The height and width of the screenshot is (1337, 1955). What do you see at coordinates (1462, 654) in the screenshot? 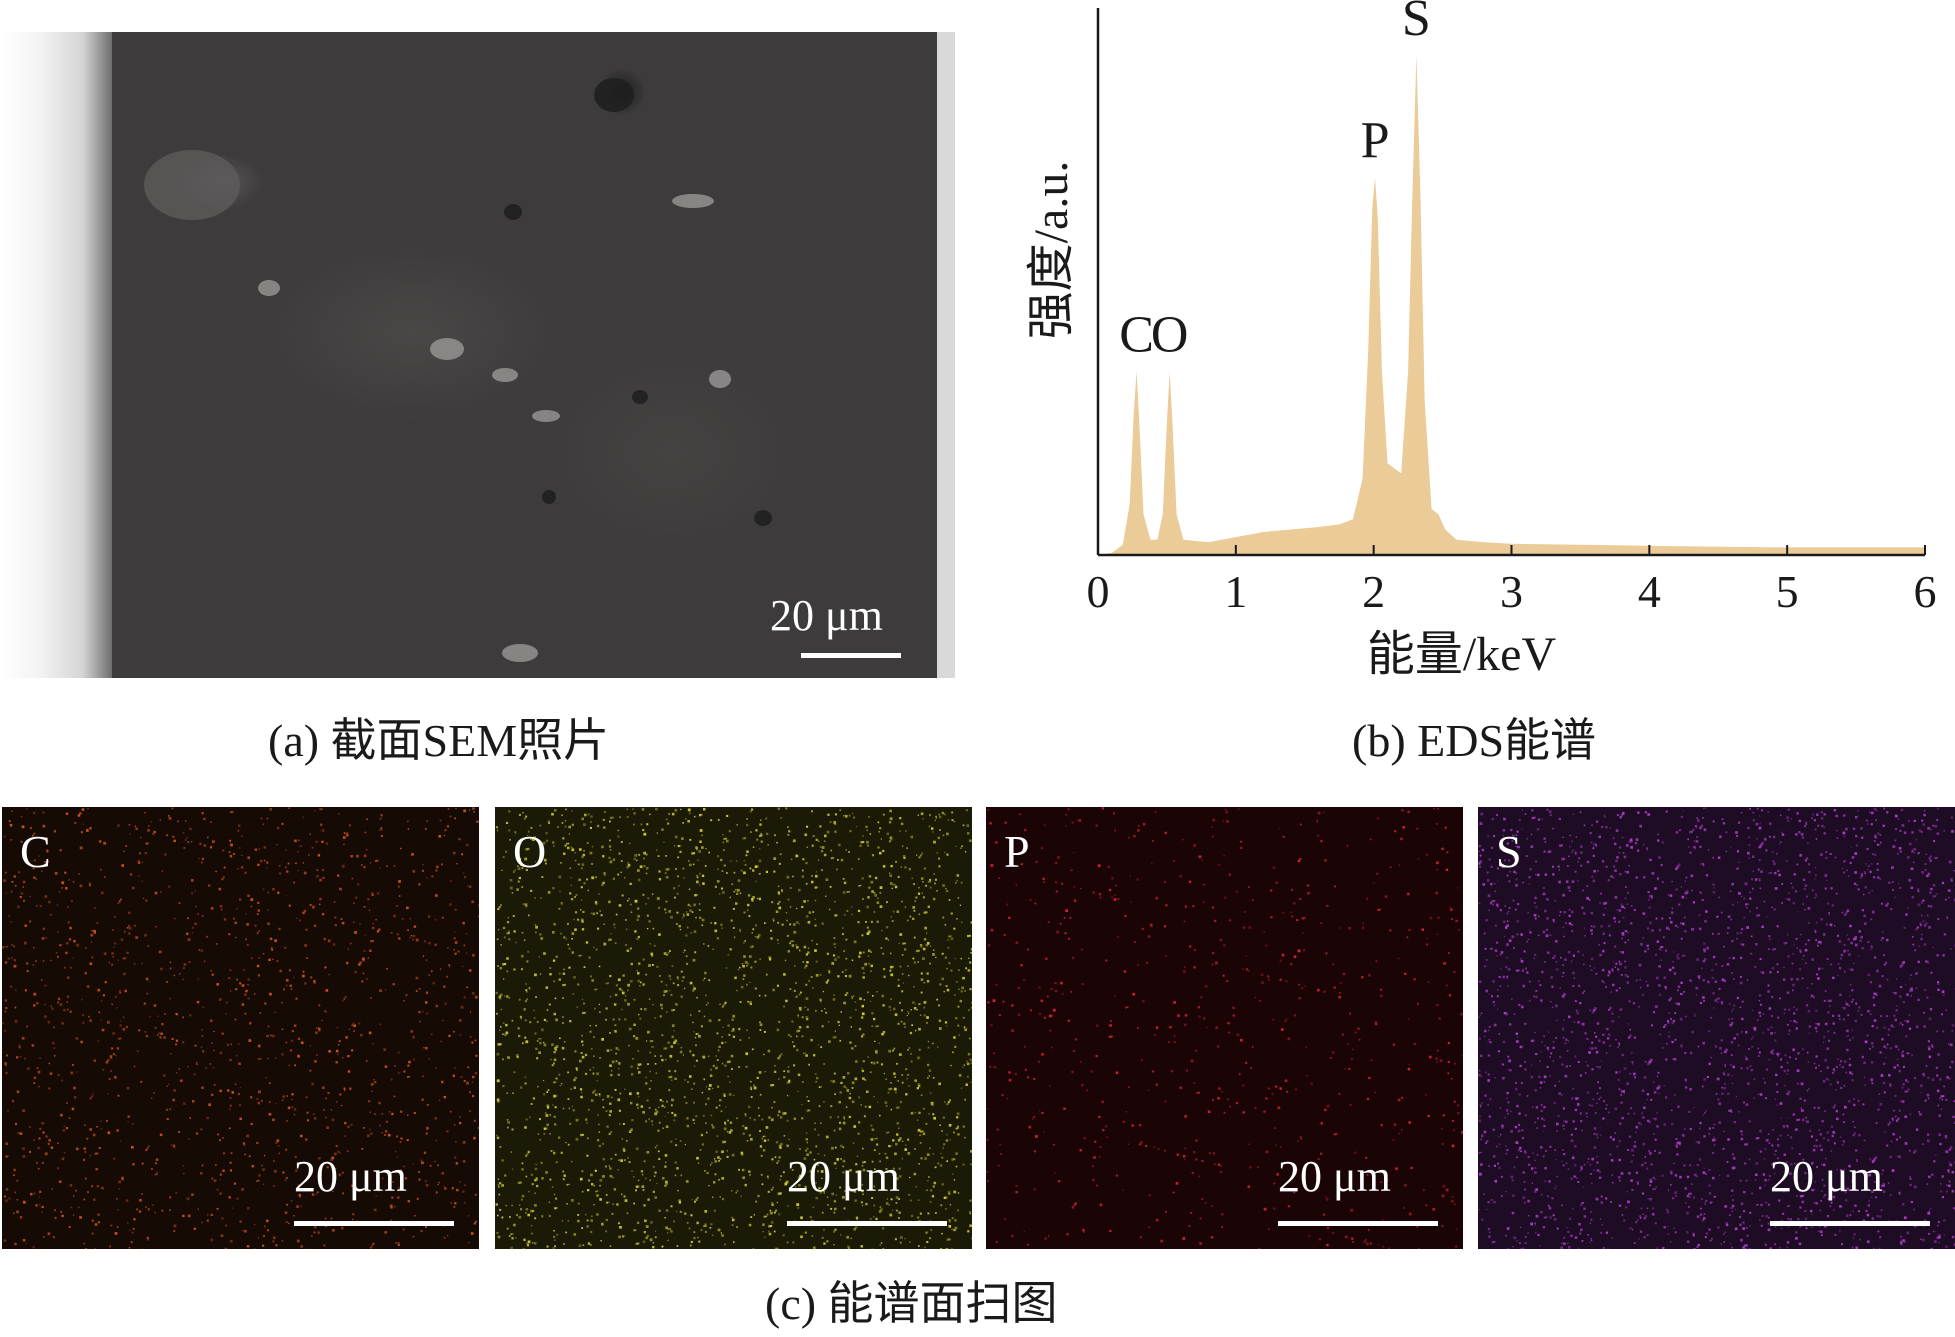
I see `x-axis-label: 能量/keV` at bounding box center [1462, 654].